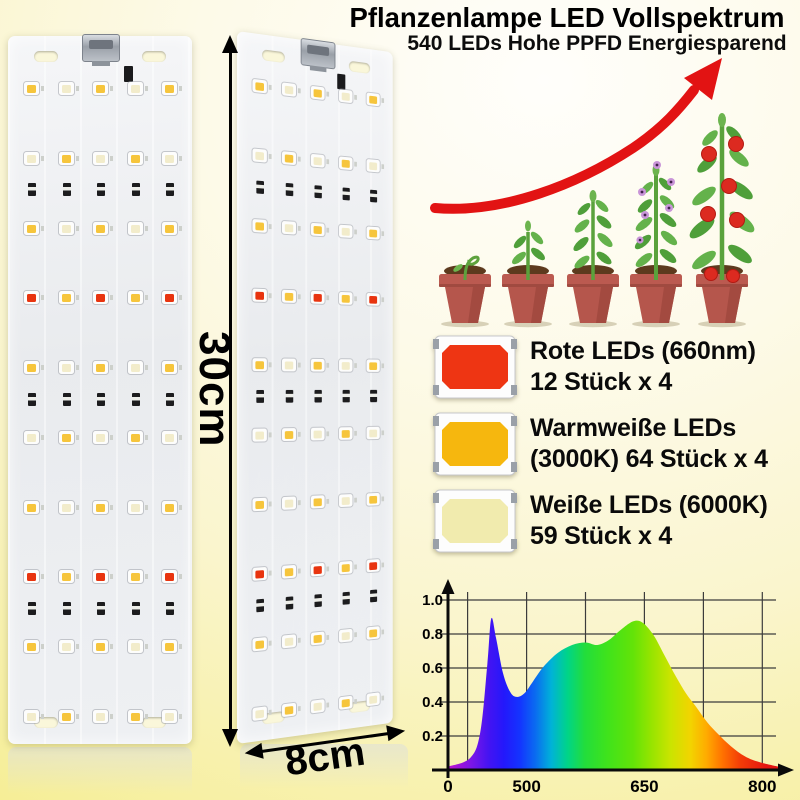 This screenshot has width=800, height=800. I want to click on legend-label: Weiße LEDs (6000K), so click(649, 505).